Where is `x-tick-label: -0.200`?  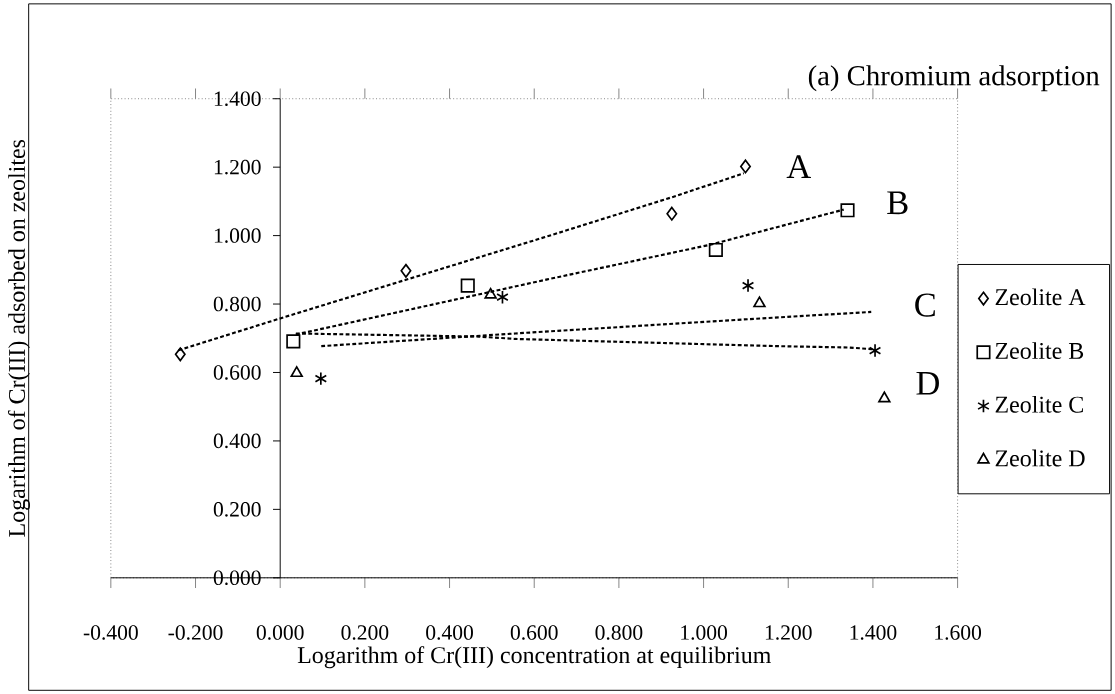
x-tick-label: -0.200 is located at coordinates (195, 632).